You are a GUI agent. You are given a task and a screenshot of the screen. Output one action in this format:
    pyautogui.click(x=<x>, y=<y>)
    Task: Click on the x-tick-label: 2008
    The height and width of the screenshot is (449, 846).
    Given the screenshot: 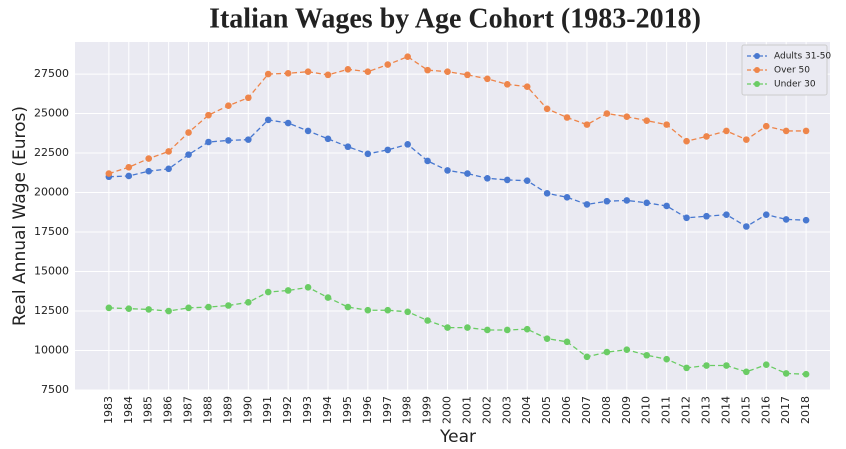 What is the action you would take?
    pyautogui.click(x=606, y=410)
    